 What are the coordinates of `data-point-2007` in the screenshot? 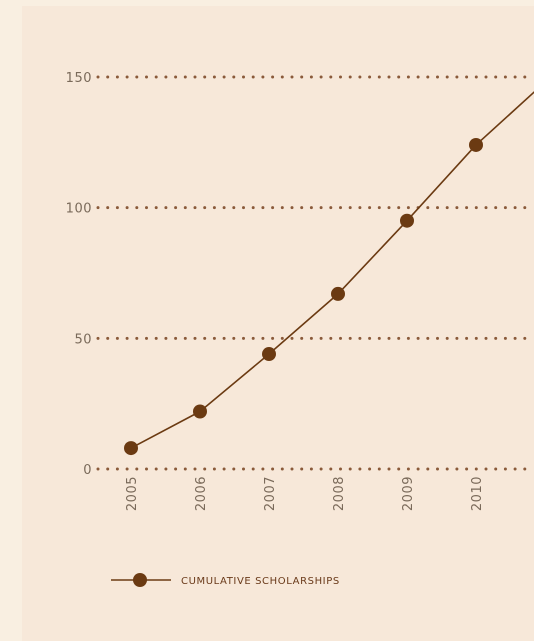 It's located at (269, 354).